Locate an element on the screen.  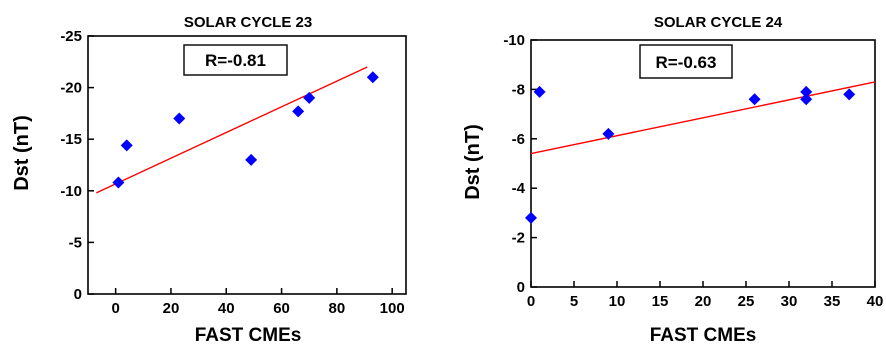
x-tick-label: 30 is located at coordinates (789, 301).